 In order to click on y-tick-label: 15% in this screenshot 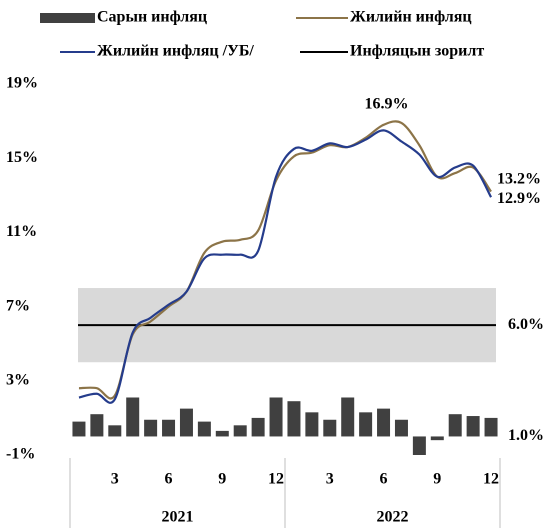, I will do `click(22, 157)`.